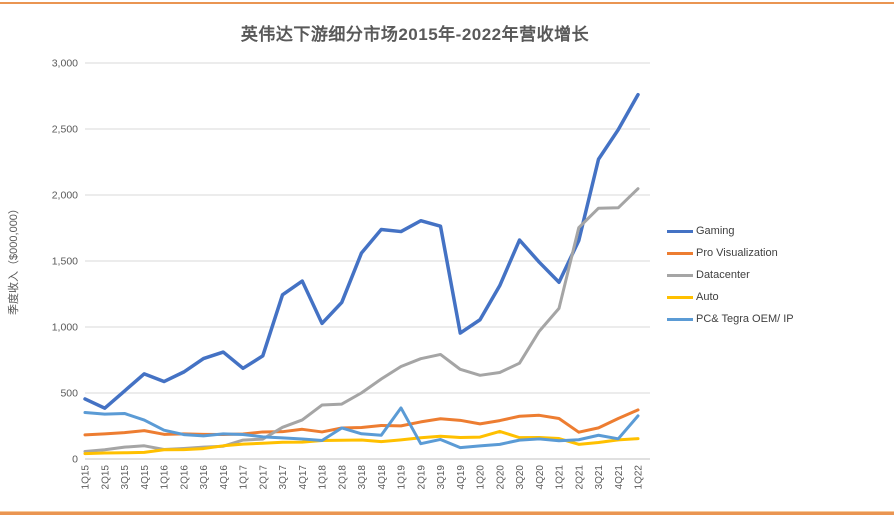 The image size is (894, 521). Describe the element at coordinates (461, 477) in the screenshot. I see `x-axis-tick-label: 4Q19` at that location.